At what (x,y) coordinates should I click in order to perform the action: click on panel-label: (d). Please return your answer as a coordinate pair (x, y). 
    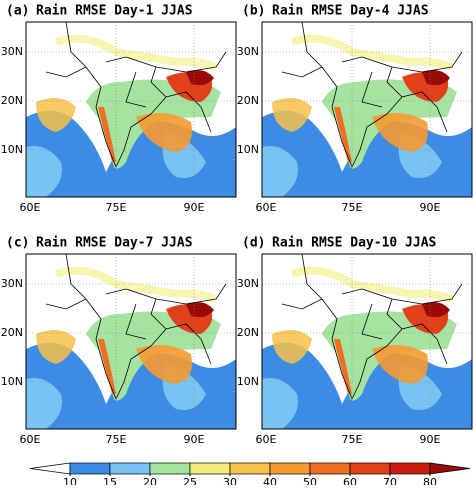
    Looking at the image, I should click on (253, 243).